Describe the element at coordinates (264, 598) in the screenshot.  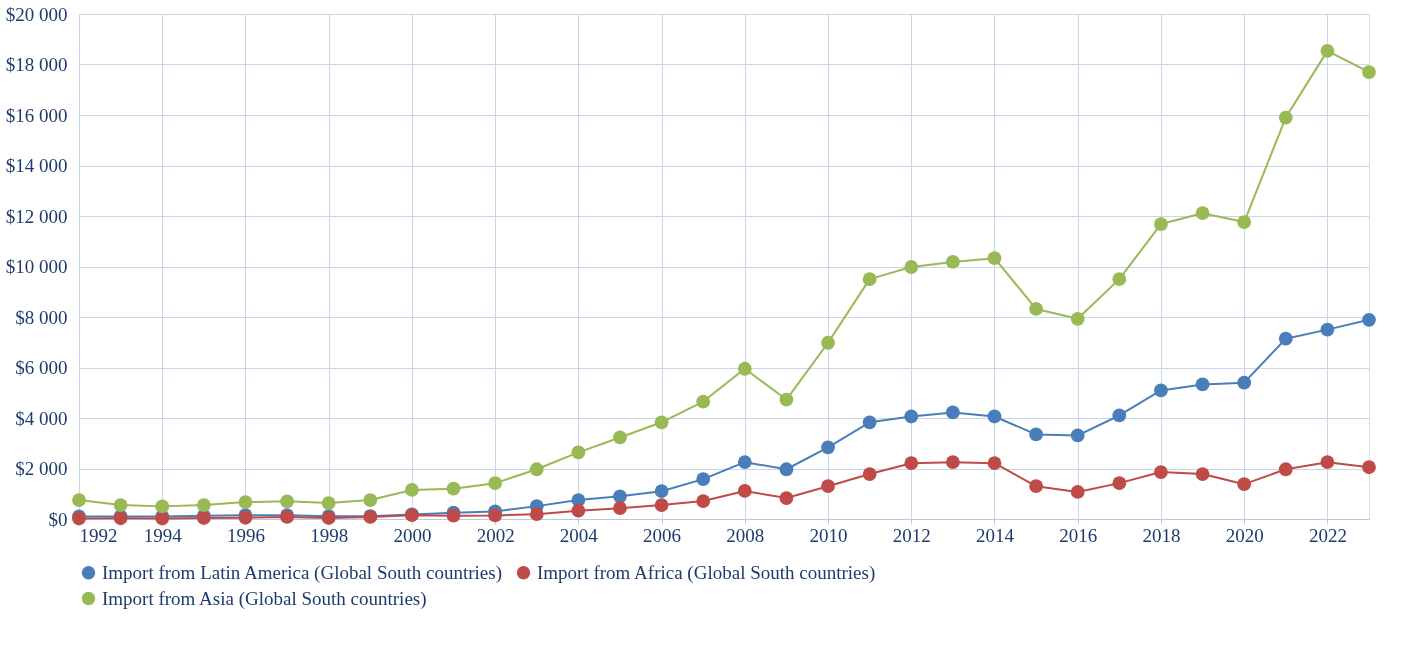
I see `legend-label: Import from Asia (Global South countries)` at that location.